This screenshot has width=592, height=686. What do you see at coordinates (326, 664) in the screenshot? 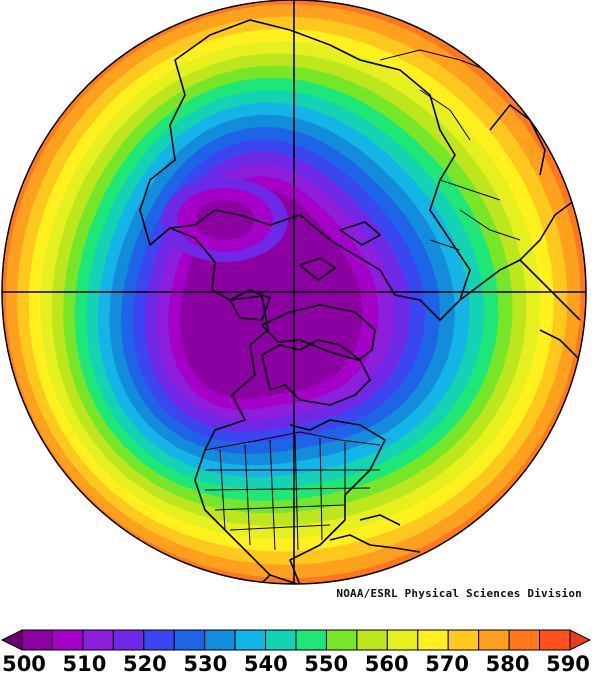
I see `colorbar-tick-label: 550` at bounding box center [326, 664].